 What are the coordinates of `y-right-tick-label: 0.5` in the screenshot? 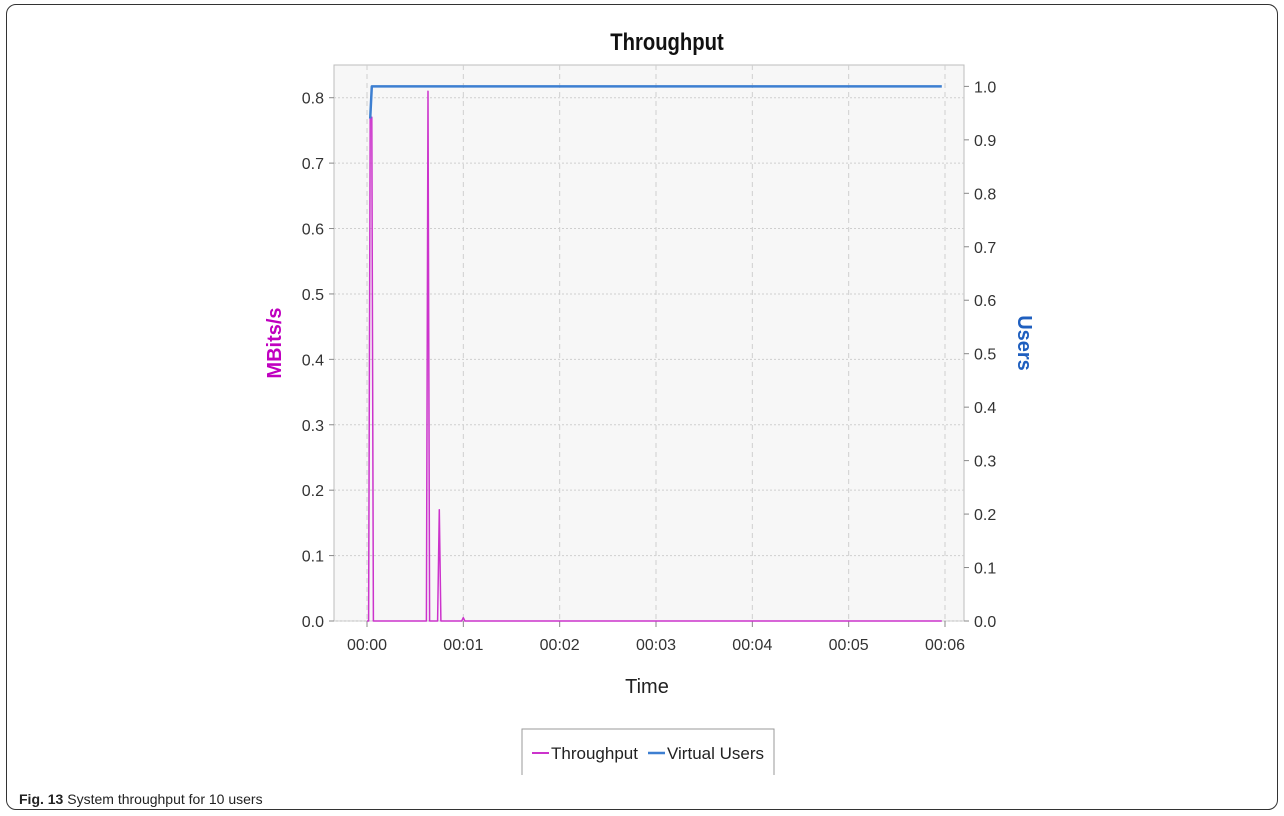 It's located at (985, 355).